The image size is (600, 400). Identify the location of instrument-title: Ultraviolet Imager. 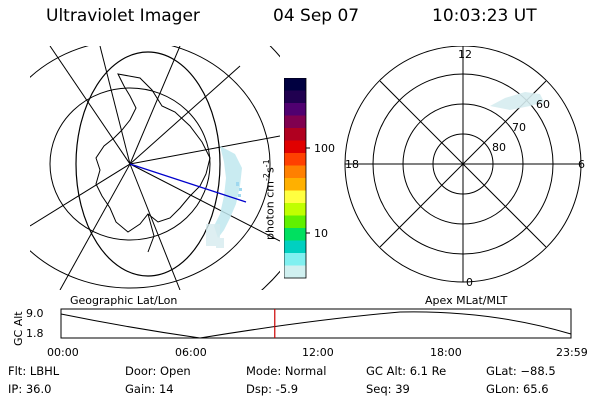
(123, 16).